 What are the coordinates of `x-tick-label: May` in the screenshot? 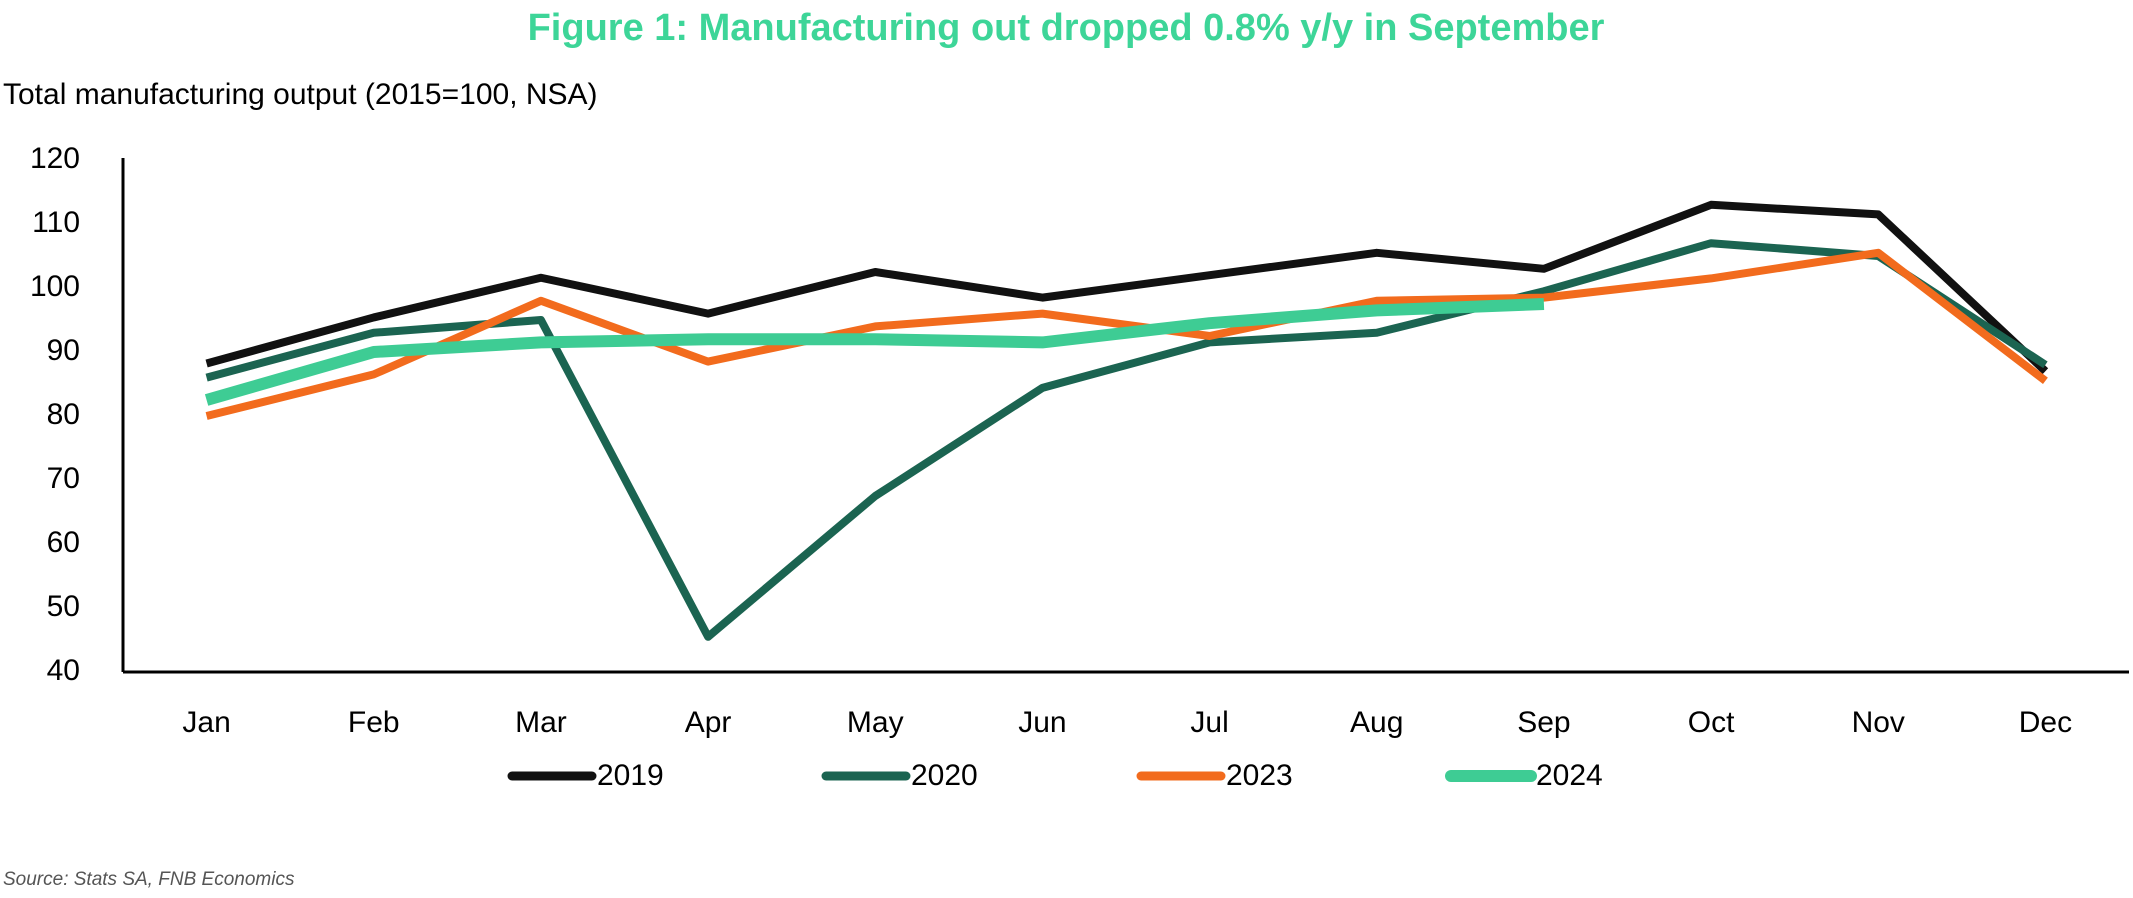 It's located at (875, 722).